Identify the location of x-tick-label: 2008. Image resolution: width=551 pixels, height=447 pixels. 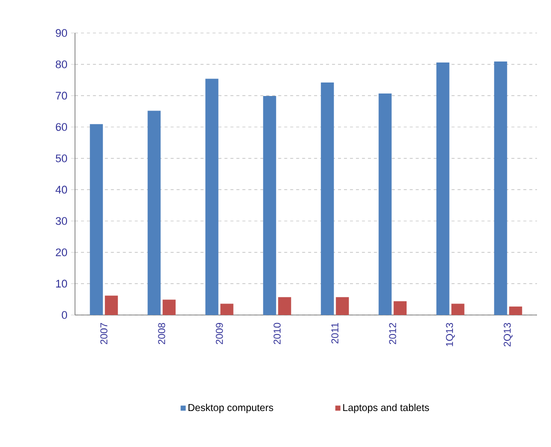
(162, 333).